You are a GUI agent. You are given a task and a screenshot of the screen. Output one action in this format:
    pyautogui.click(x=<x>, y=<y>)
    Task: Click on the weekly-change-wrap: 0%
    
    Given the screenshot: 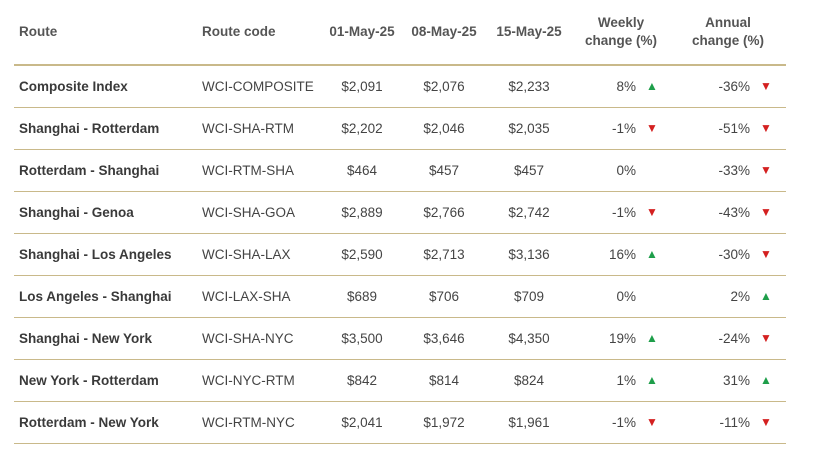 What is the action you would take?
    pyautogui.click(x=621, y=296)
    